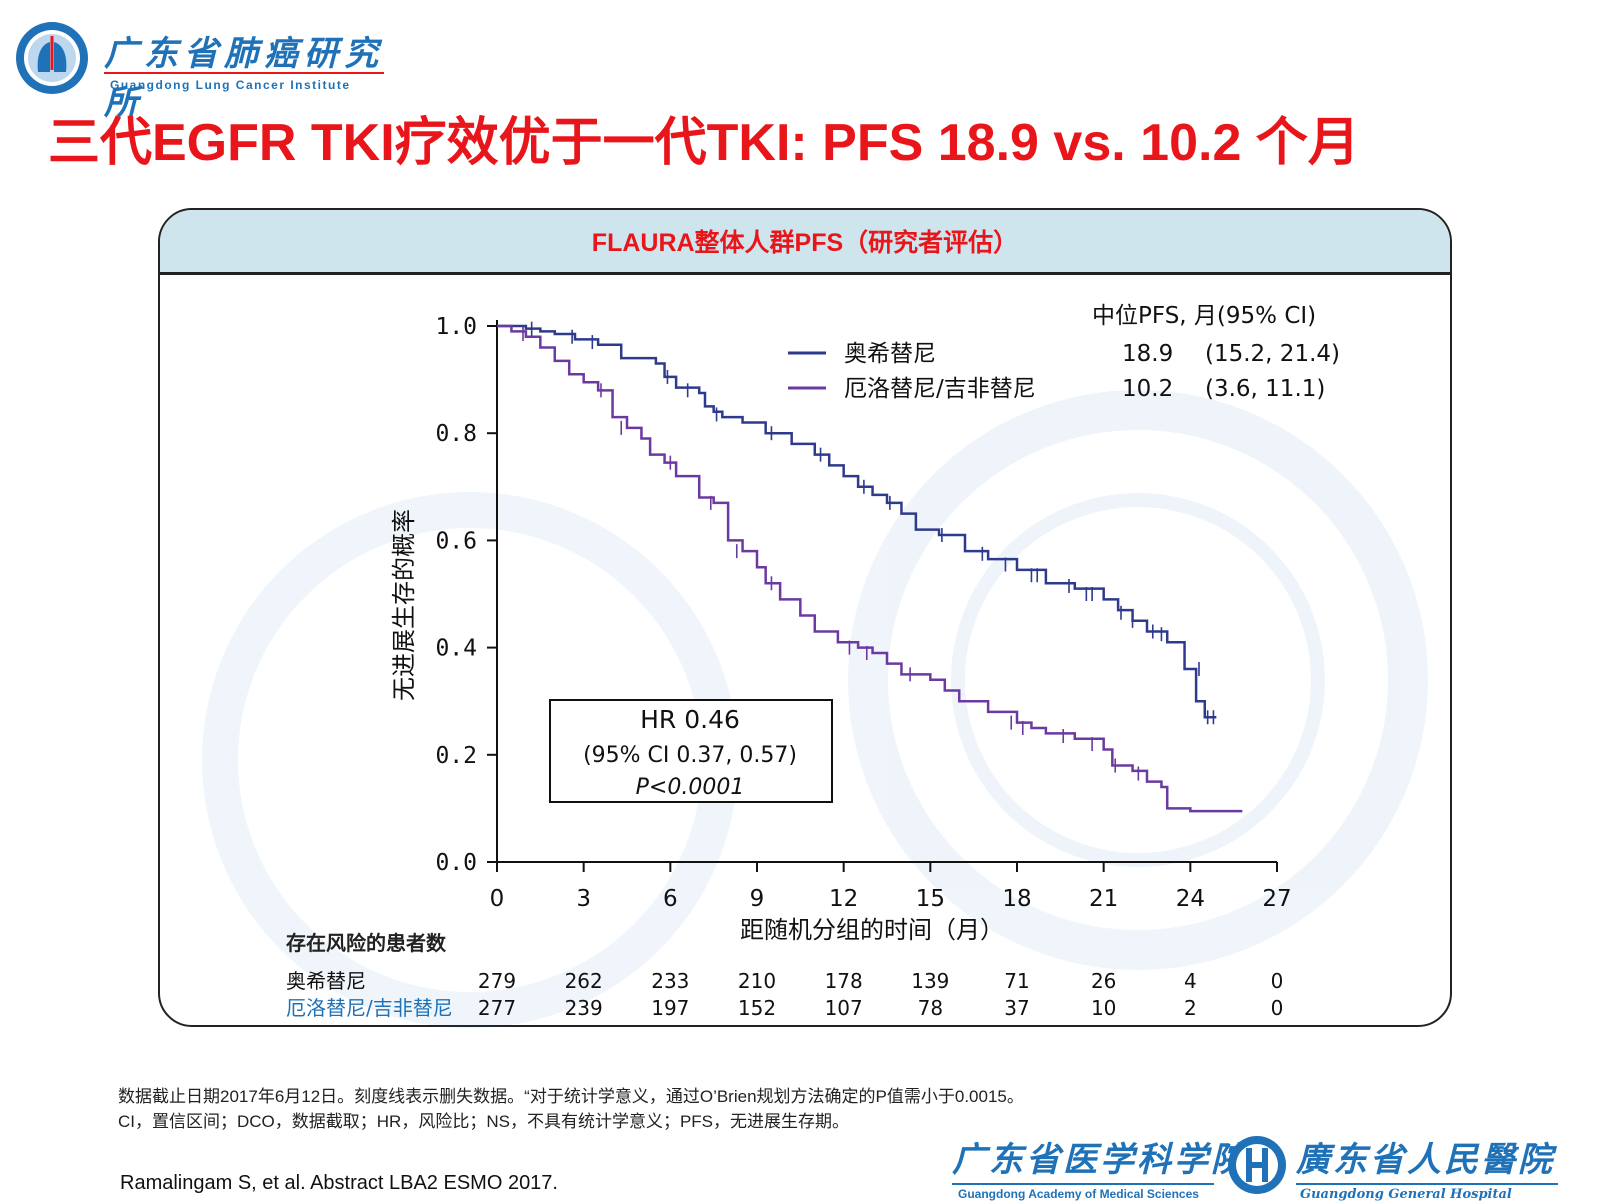  I want to click on y-tick-label: 1.0, so click(456, 327).